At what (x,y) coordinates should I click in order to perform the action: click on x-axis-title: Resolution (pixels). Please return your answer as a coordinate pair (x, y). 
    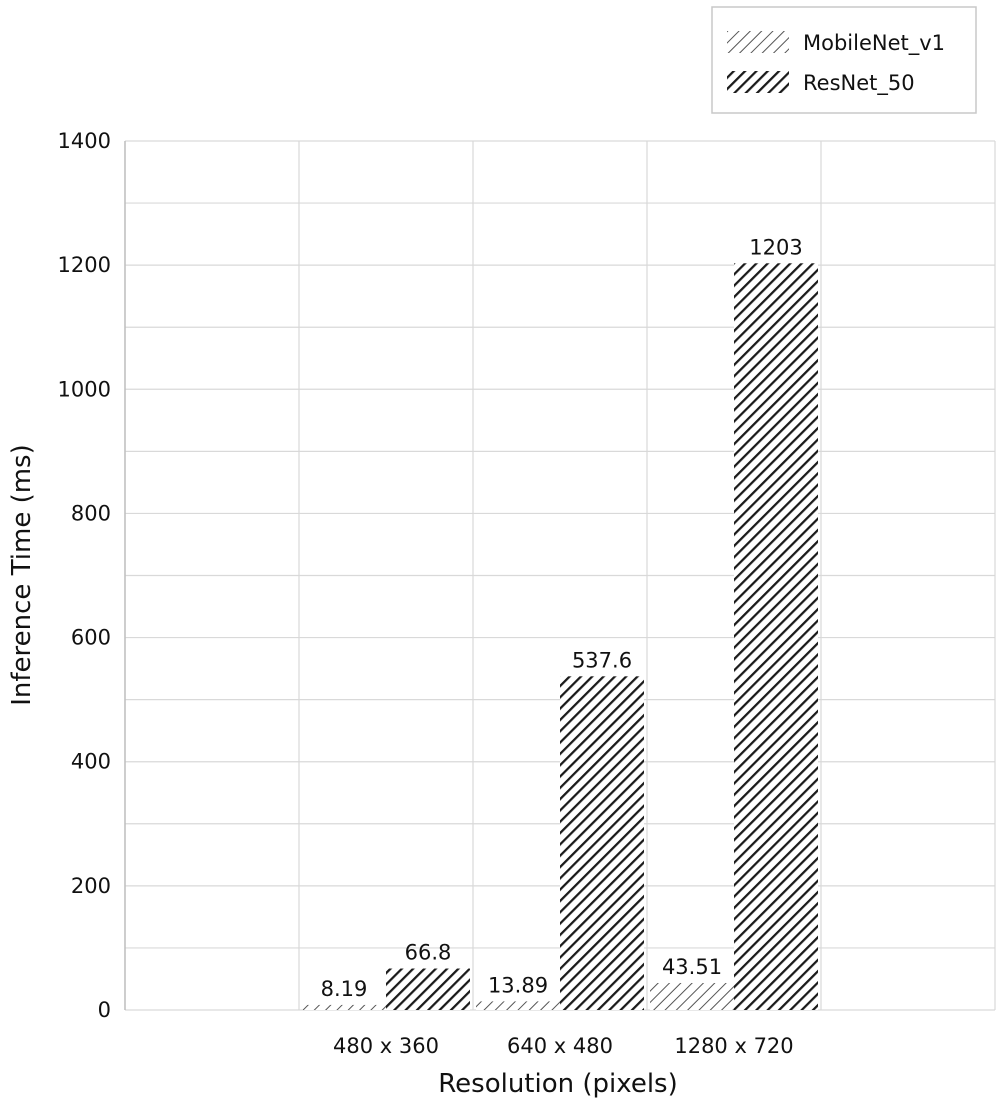
    Looking at the image, I should click on (557, 1084).